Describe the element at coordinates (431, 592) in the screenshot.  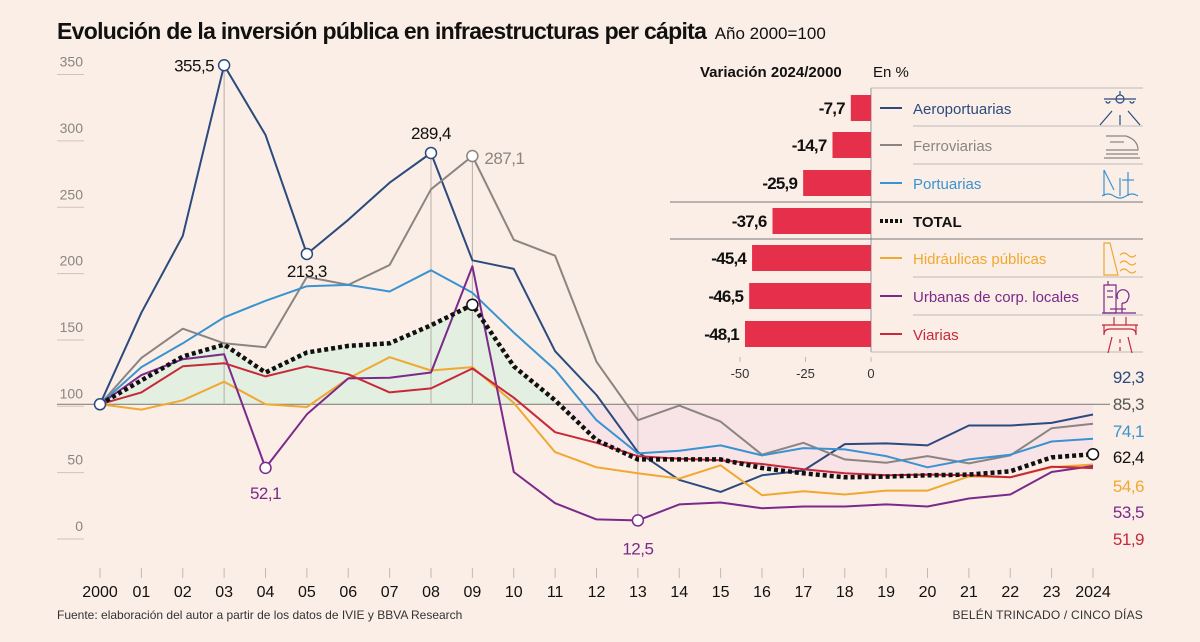
I see `x-tick-label: 08` at that location.